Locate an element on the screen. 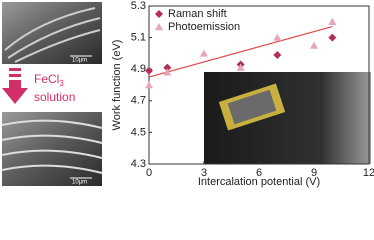  sem-top: 10μm is located at coordinates (52, 33).